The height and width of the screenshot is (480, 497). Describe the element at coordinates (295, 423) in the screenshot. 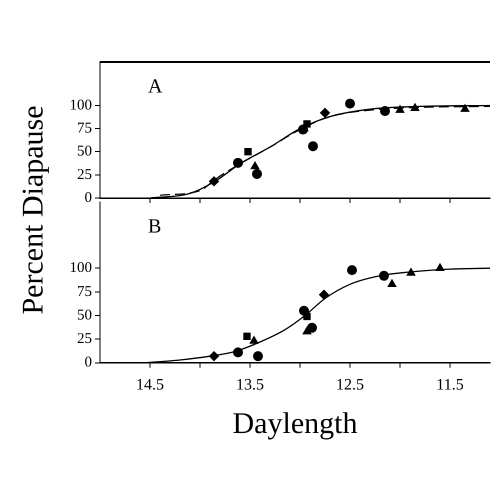

I see `x-axis-title: Daylength` at that location.